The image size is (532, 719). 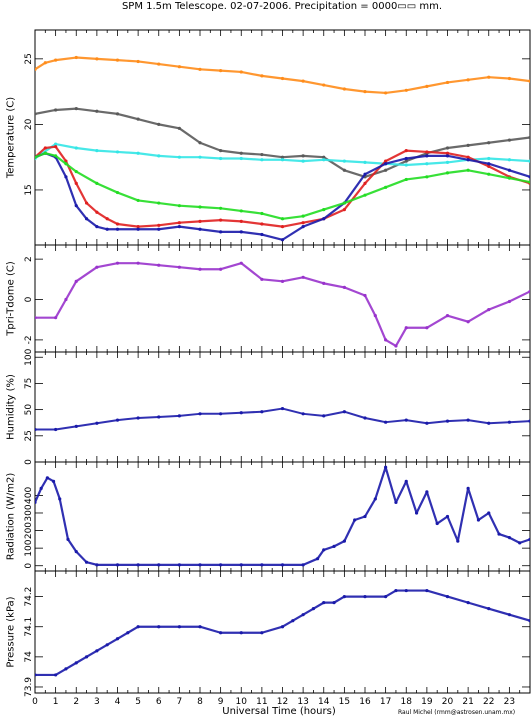 What do you see at coordinates (282, 419) in the screenshot?
I see `series-group` at bounding box center [282, 419].